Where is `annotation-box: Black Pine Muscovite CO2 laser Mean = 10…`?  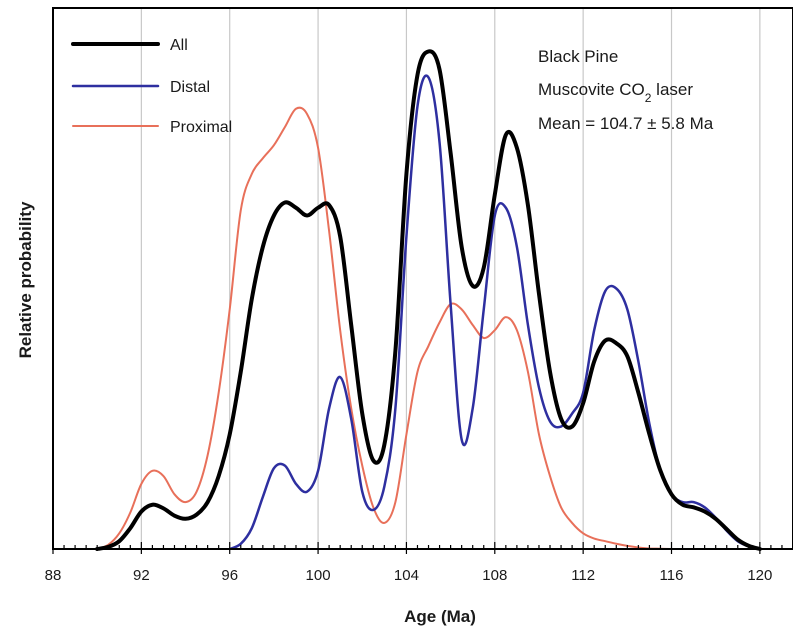
annotation-box: Black Pine Muscovite CO2 laser Mean = 10… is located at coordinates (626, 90).